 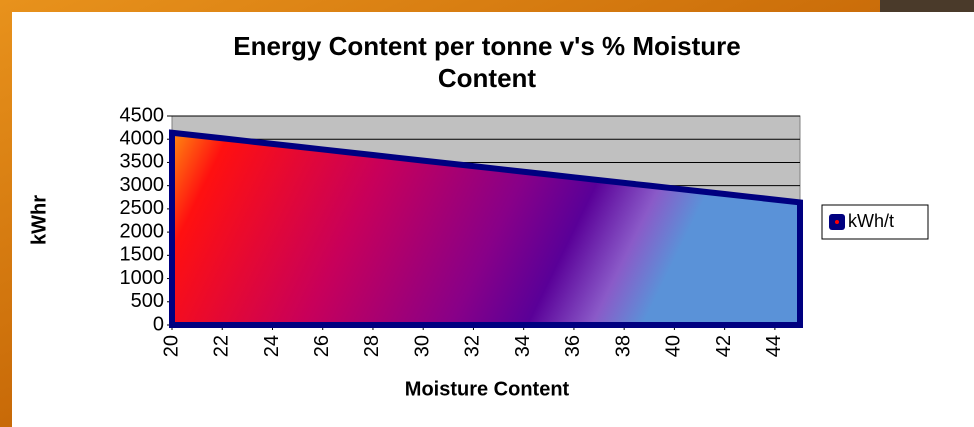 What do you see at coordinates (222, 346) in the screenshot?
I see `x-tick-label: 22` at bounding box center [222, 346].